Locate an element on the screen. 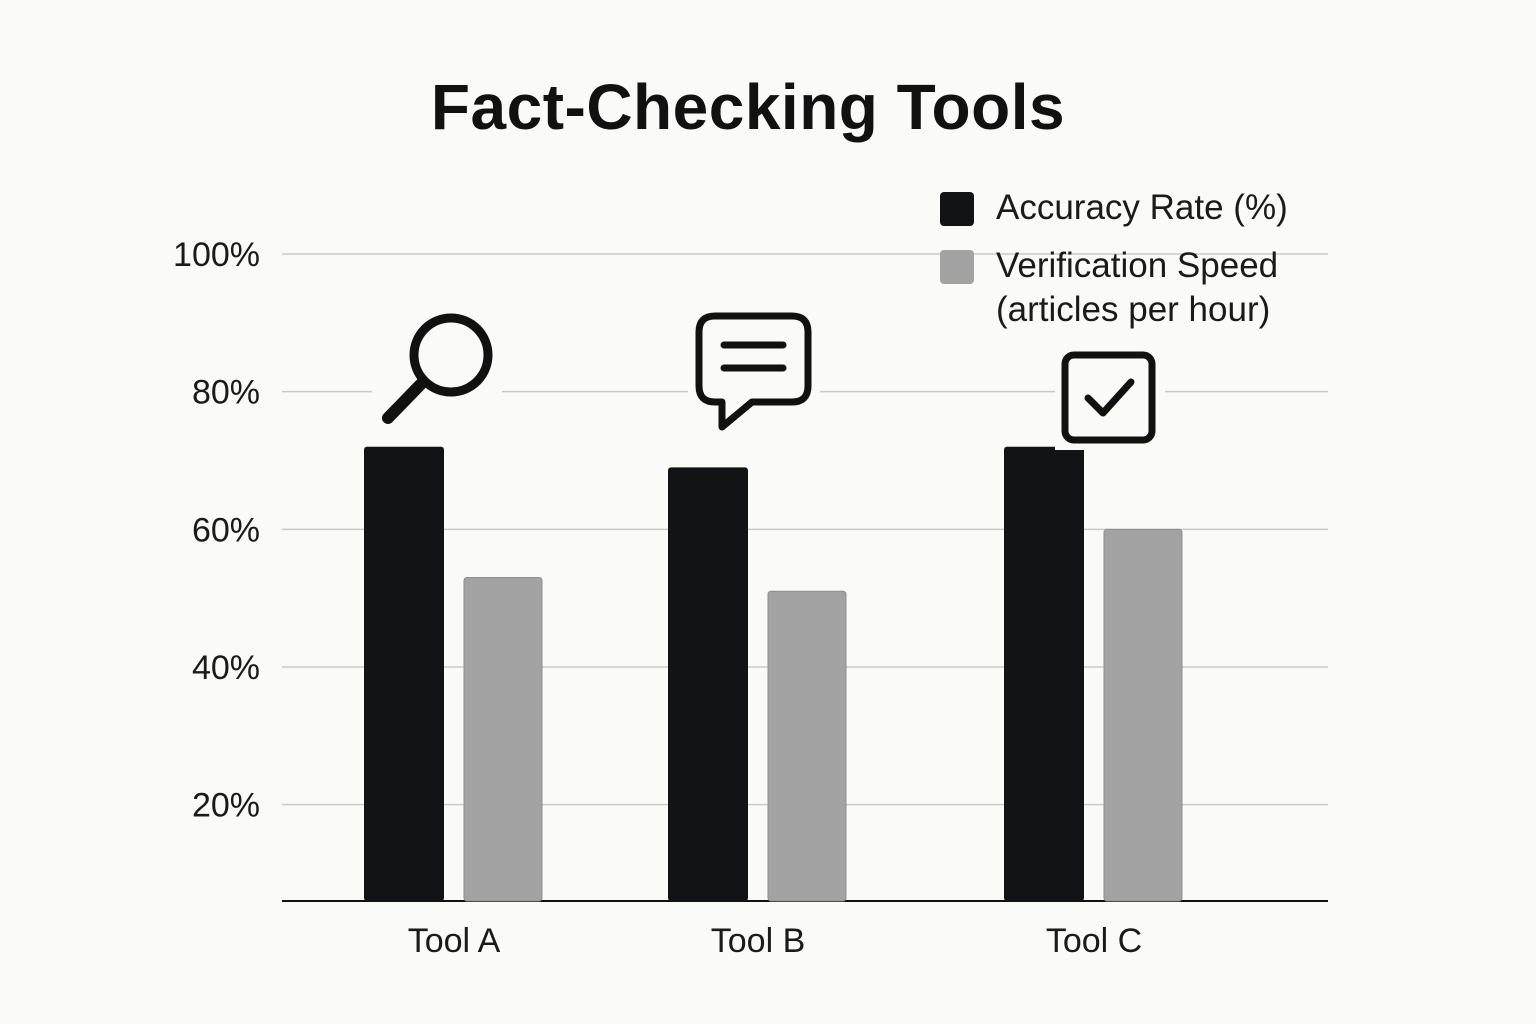 The image size is (1536, 1024). checkbox-icon is located at coordinates (1108, 397).